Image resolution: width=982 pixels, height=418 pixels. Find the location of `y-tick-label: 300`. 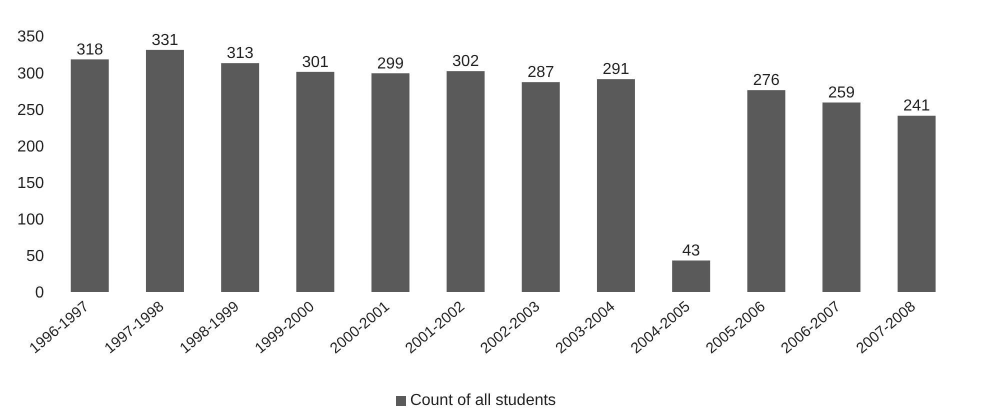

y-tick-label: 300 is located at coordinates (30, 73).